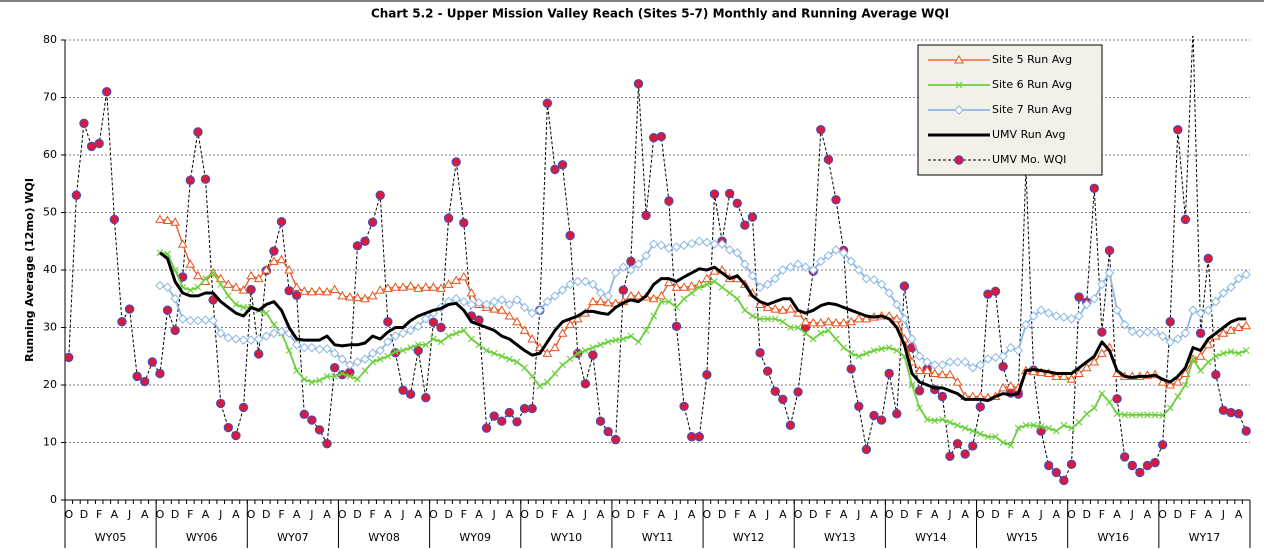  What do you see at coordinates (1029, 159) in the screenshot?
I see `legend-label: UMV Mo. WQI` at bounding box center [1029, 159].